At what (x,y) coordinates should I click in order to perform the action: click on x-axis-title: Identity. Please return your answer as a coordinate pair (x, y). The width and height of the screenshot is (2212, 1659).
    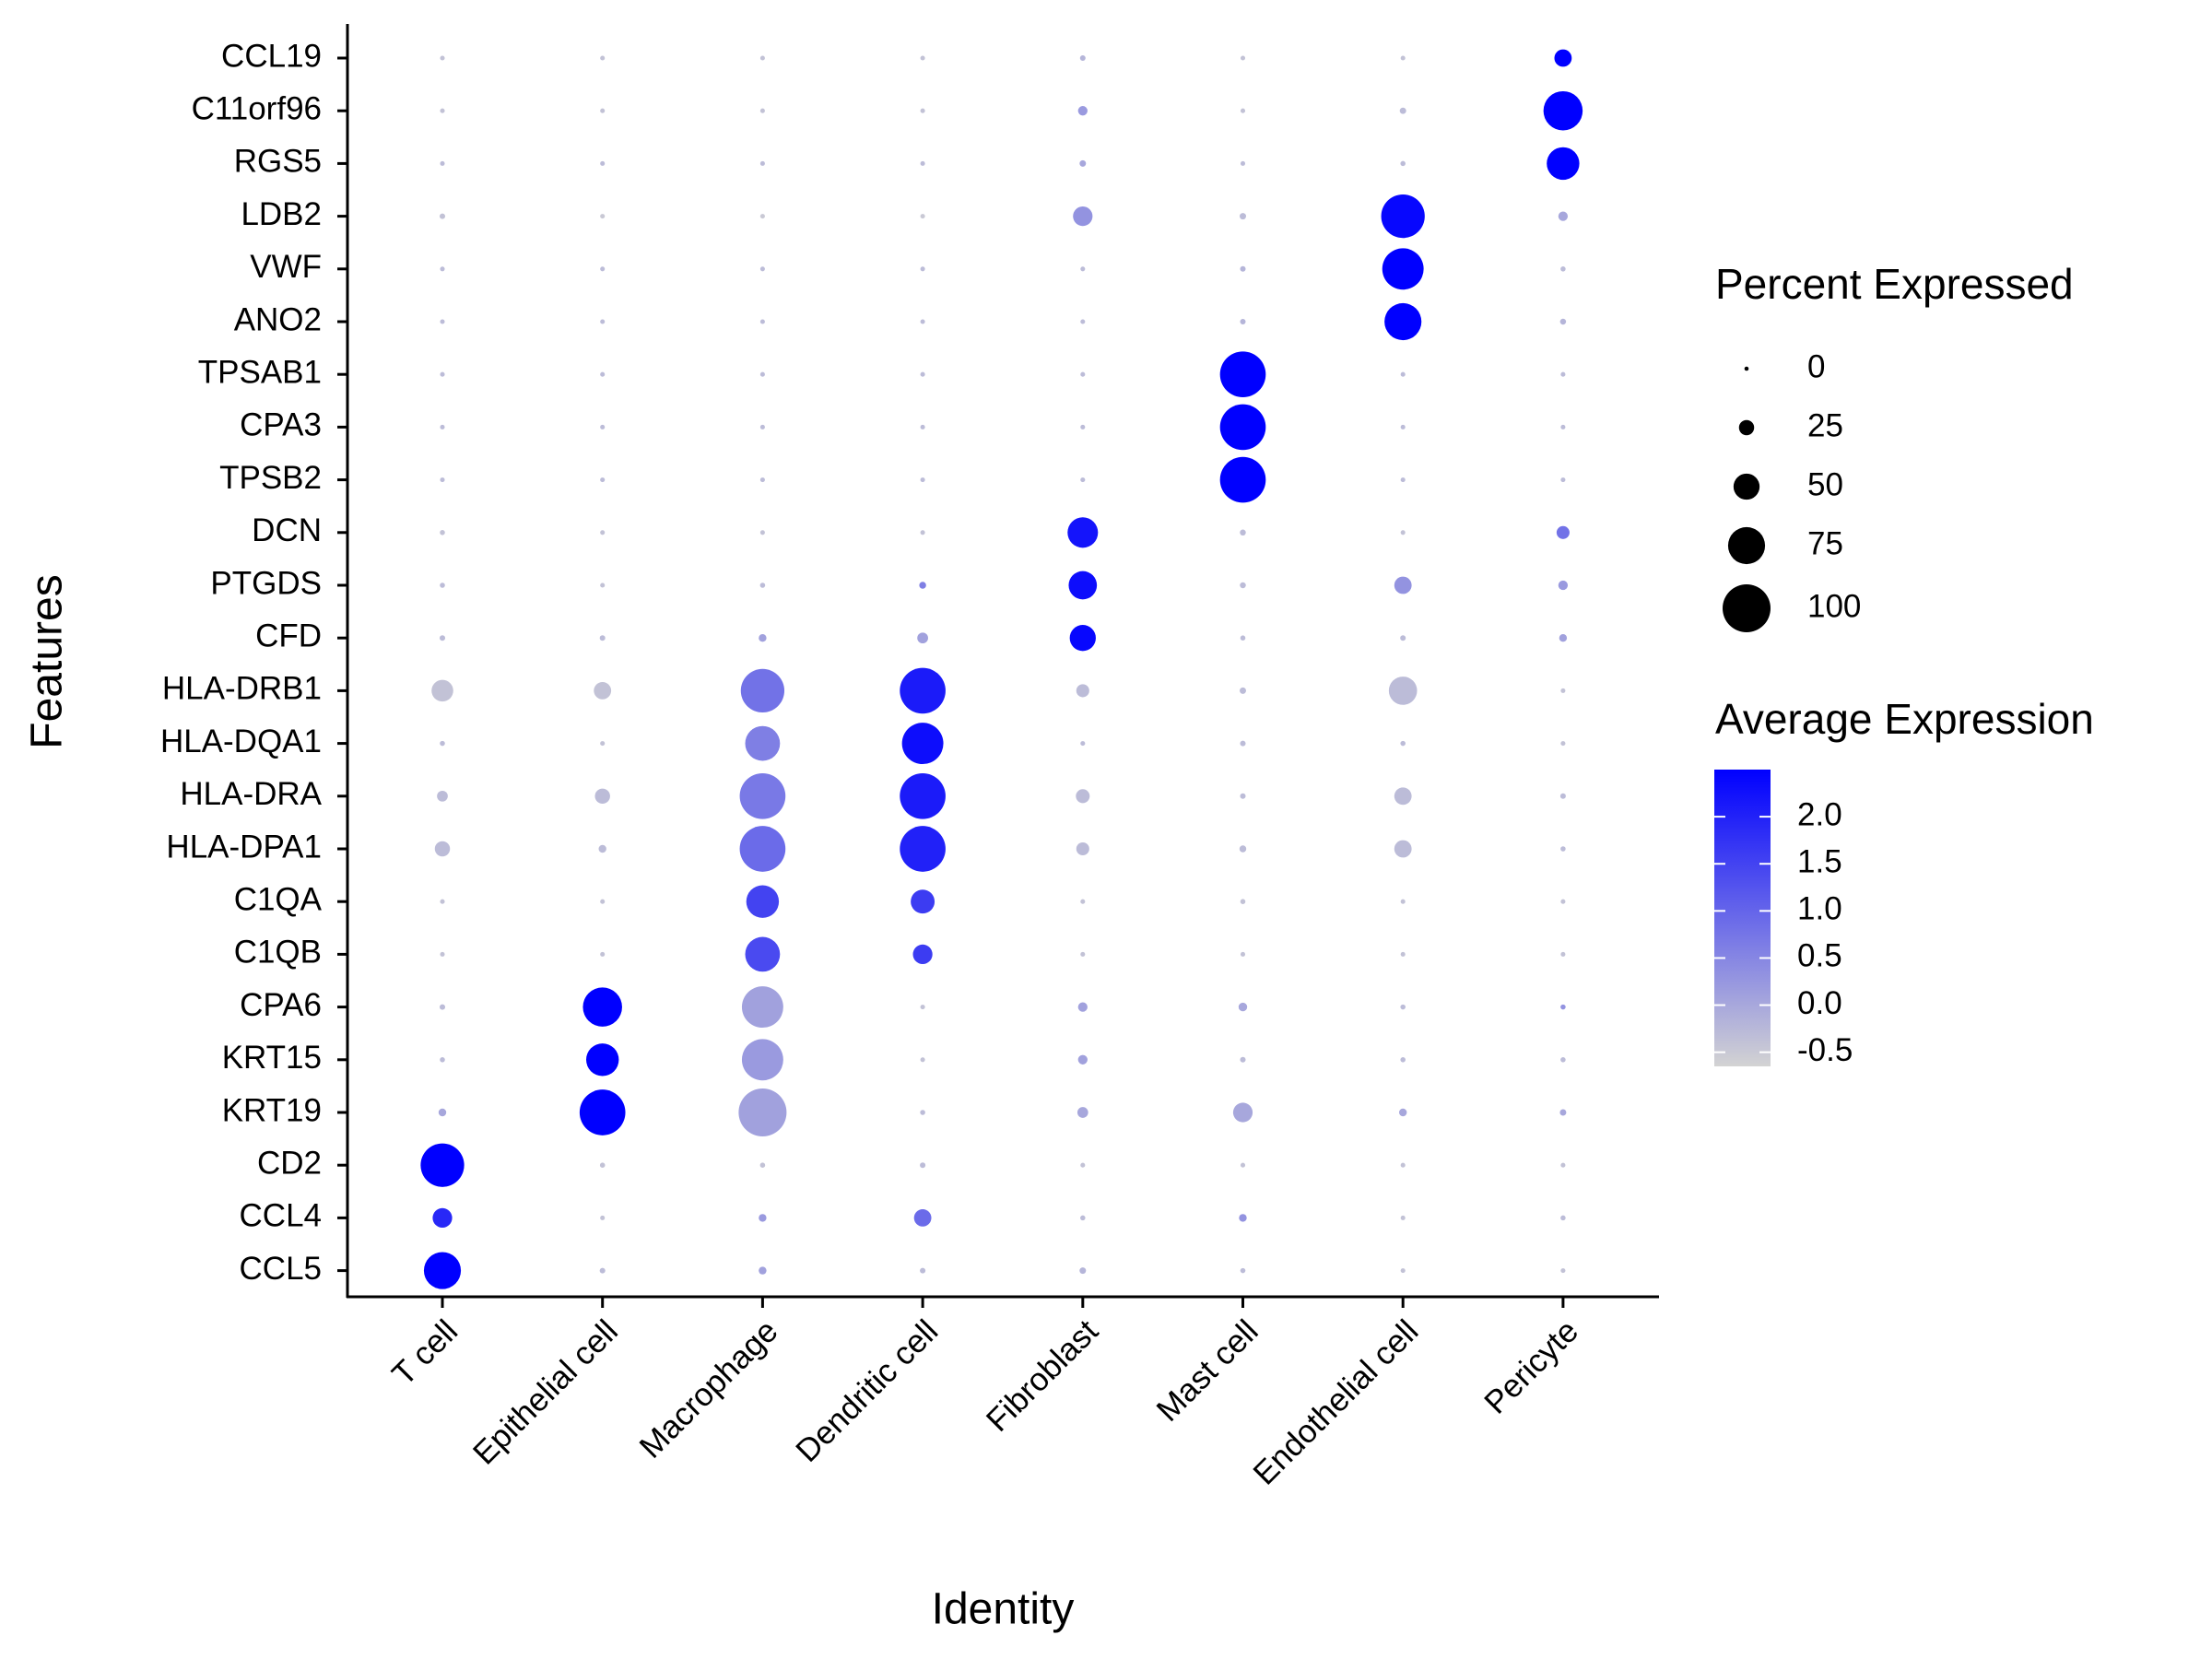
    Looking at the image, I should click on (1003, 1609).